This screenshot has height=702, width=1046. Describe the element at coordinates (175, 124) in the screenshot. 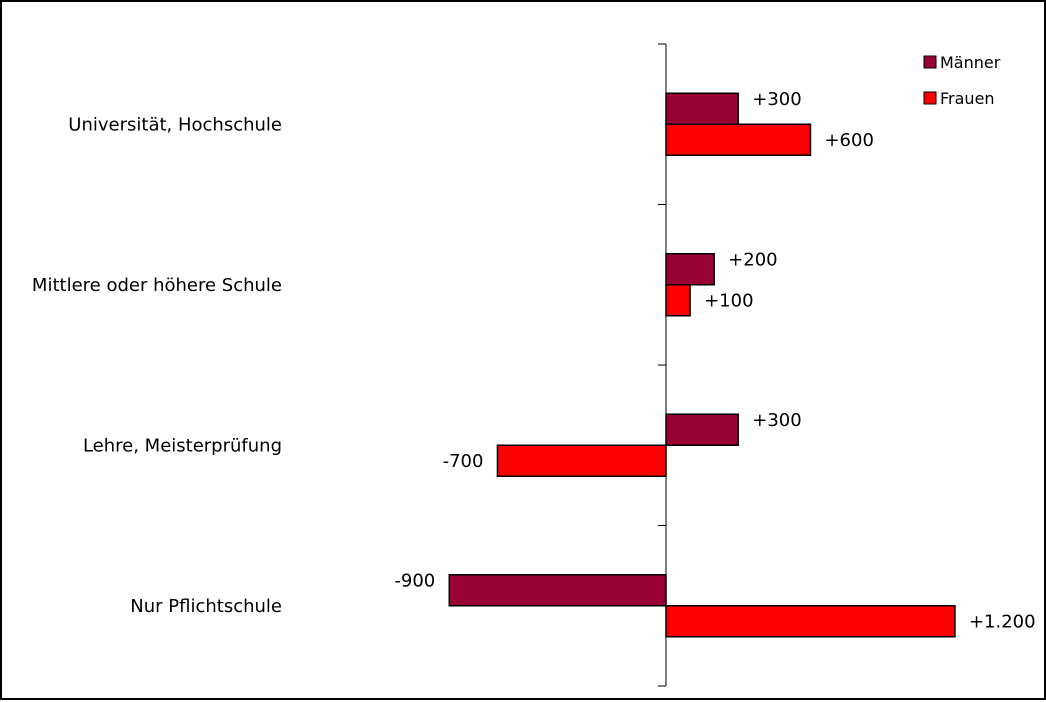

I see `category-label: Universität, Hochschule` at that location.